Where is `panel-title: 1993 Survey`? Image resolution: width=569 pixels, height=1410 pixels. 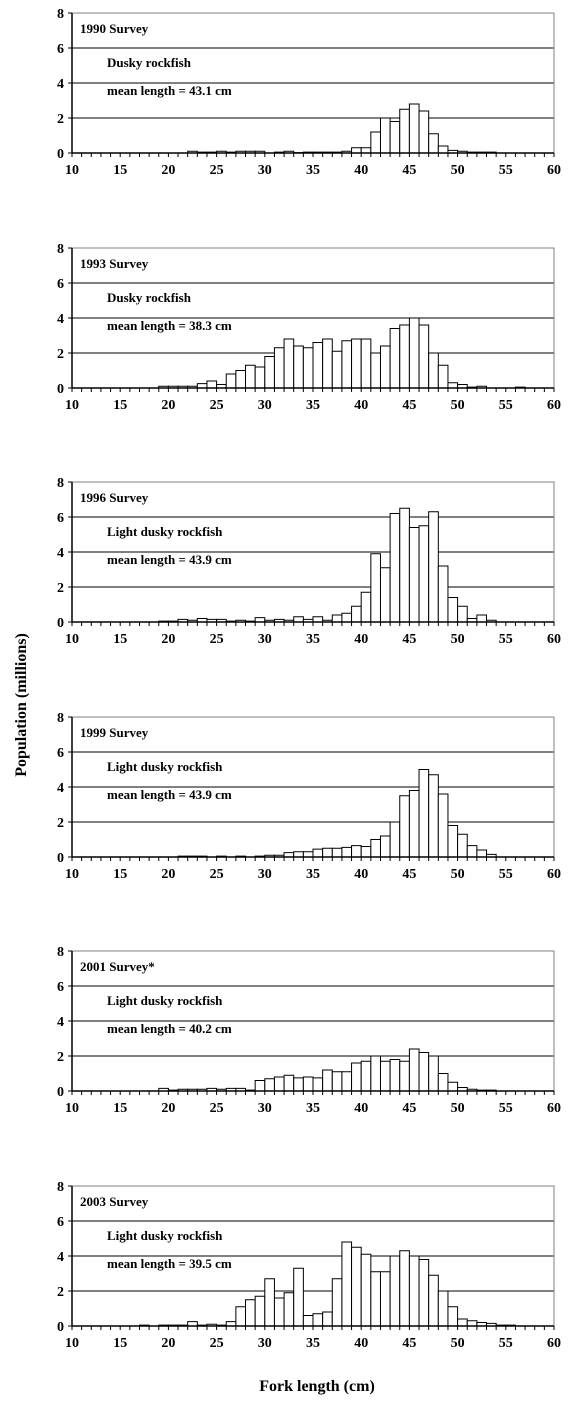 panel-title: 1993 Survey is located at coordinates (114, 263).